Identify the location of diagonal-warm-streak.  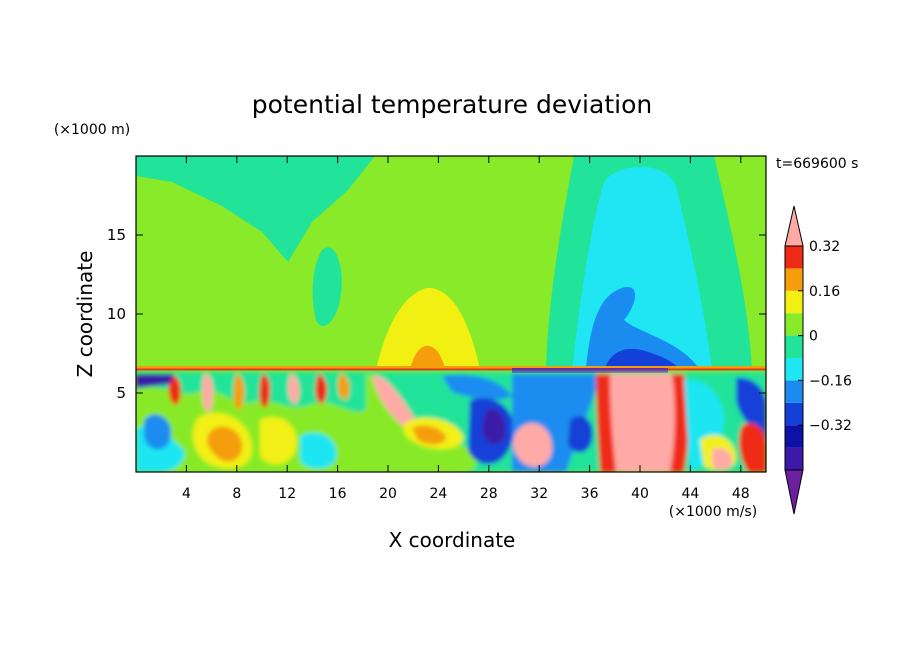
(393, 401).